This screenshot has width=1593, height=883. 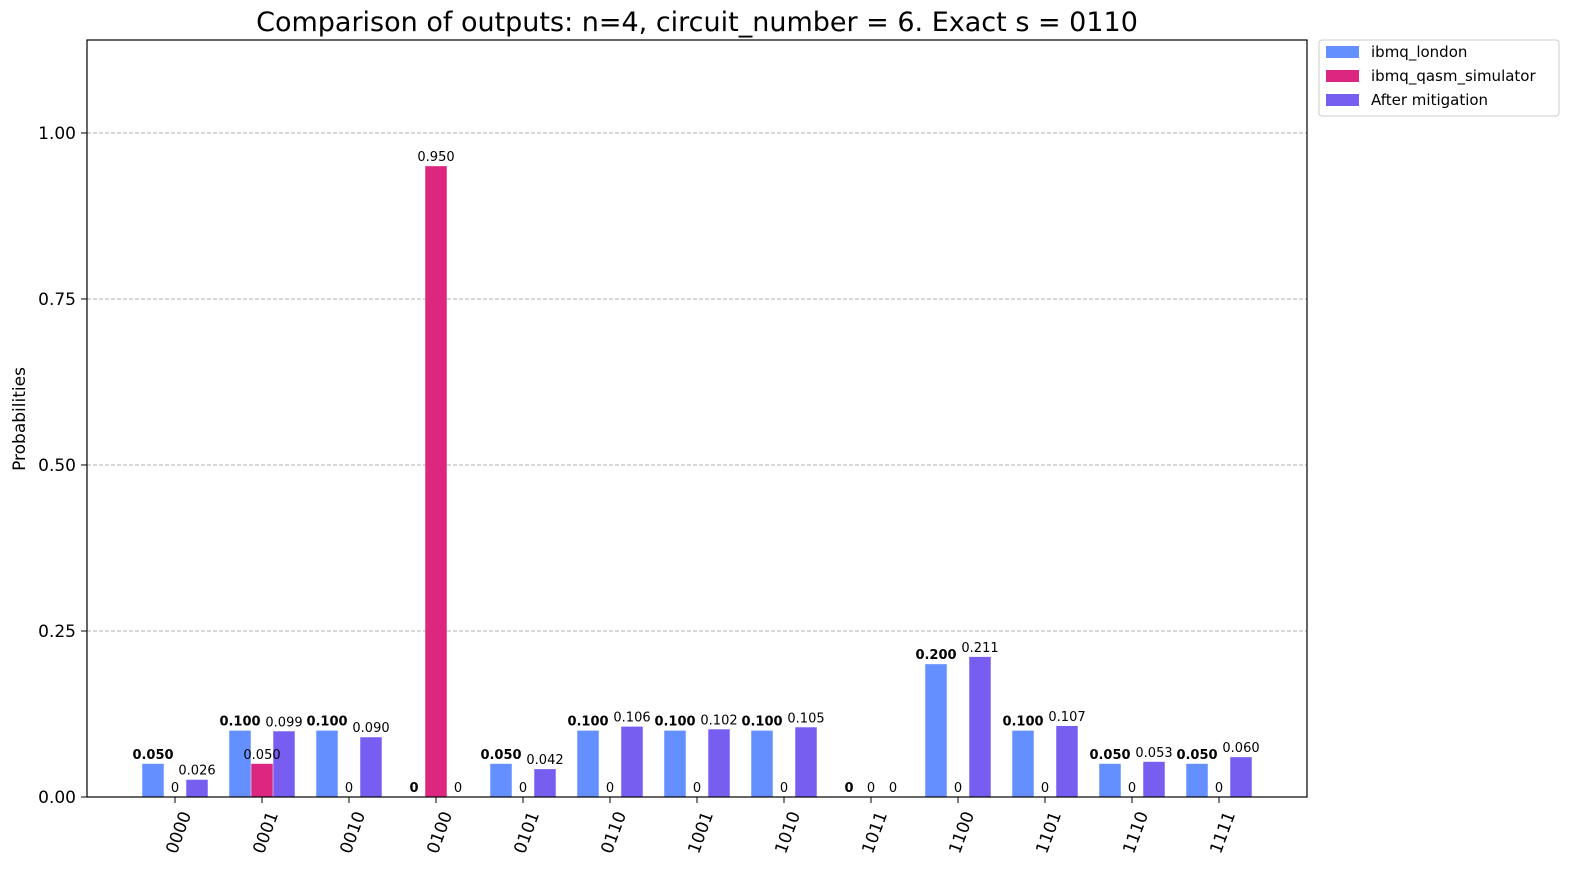 What do you see at coordinates (935, 655) in the screenshot?
I see `bar-value-label: 0.200` at bounding box center [935, 655].